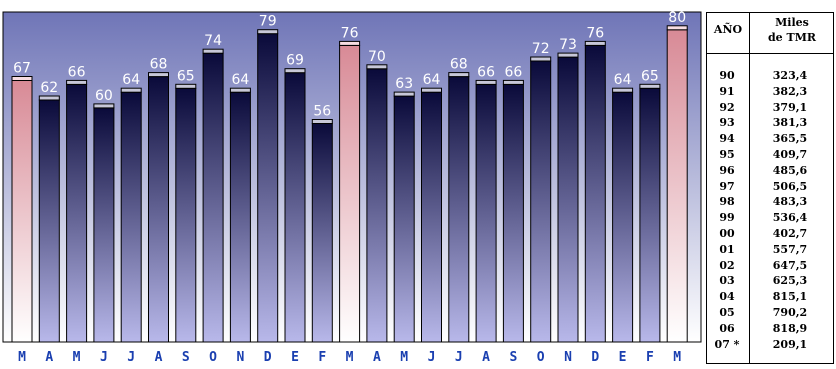 The height and width of the screenshot is (369, 836). What do you see at coordinates (404, 84) in the screenshot?
I see `value-label-14: 63` at bounding box center [404, 84].